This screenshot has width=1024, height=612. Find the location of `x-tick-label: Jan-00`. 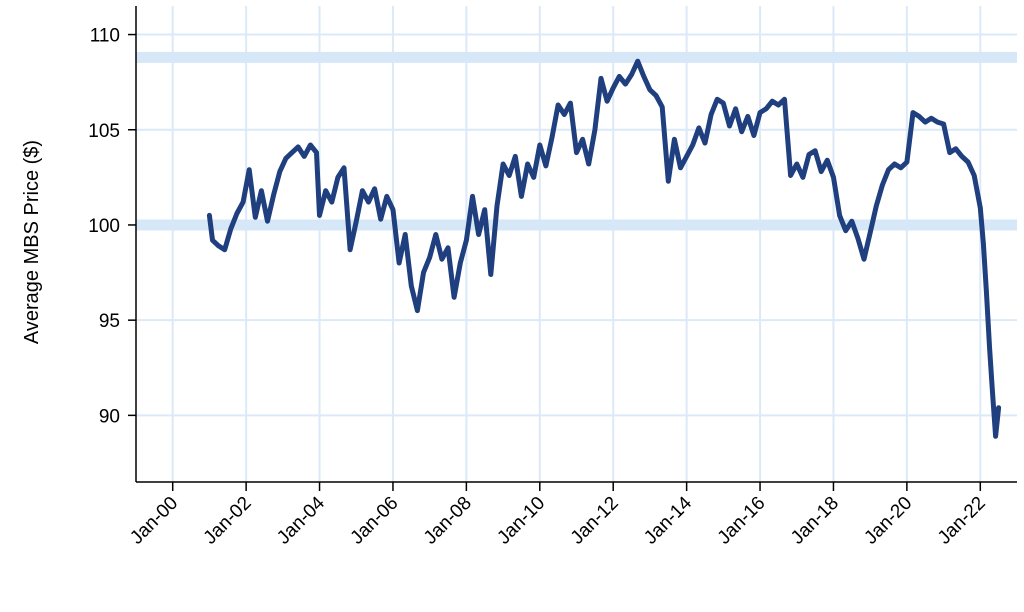

x-tick-label: Jan-00 is located at coordinates (154, 521).